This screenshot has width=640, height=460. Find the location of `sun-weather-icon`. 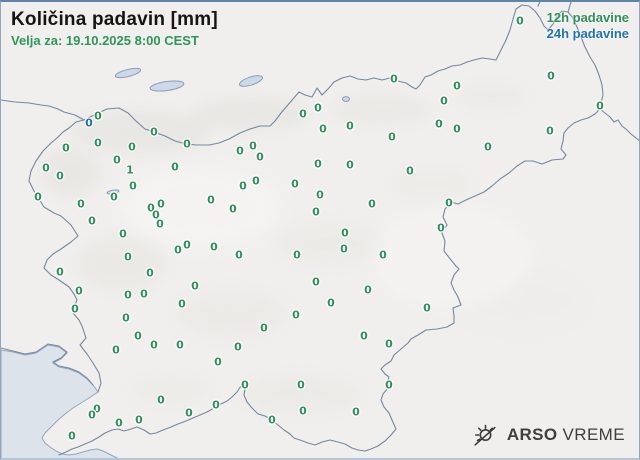

sun-weather-icon is located at coordinates (485, 435).